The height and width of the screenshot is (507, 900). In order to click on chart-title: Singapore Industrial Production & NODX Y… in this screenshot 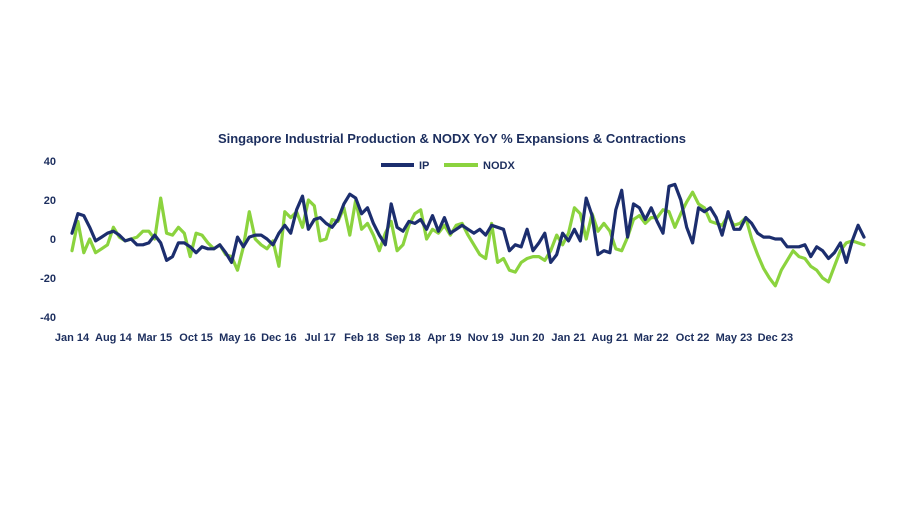, I will do `click(452, 138)`.